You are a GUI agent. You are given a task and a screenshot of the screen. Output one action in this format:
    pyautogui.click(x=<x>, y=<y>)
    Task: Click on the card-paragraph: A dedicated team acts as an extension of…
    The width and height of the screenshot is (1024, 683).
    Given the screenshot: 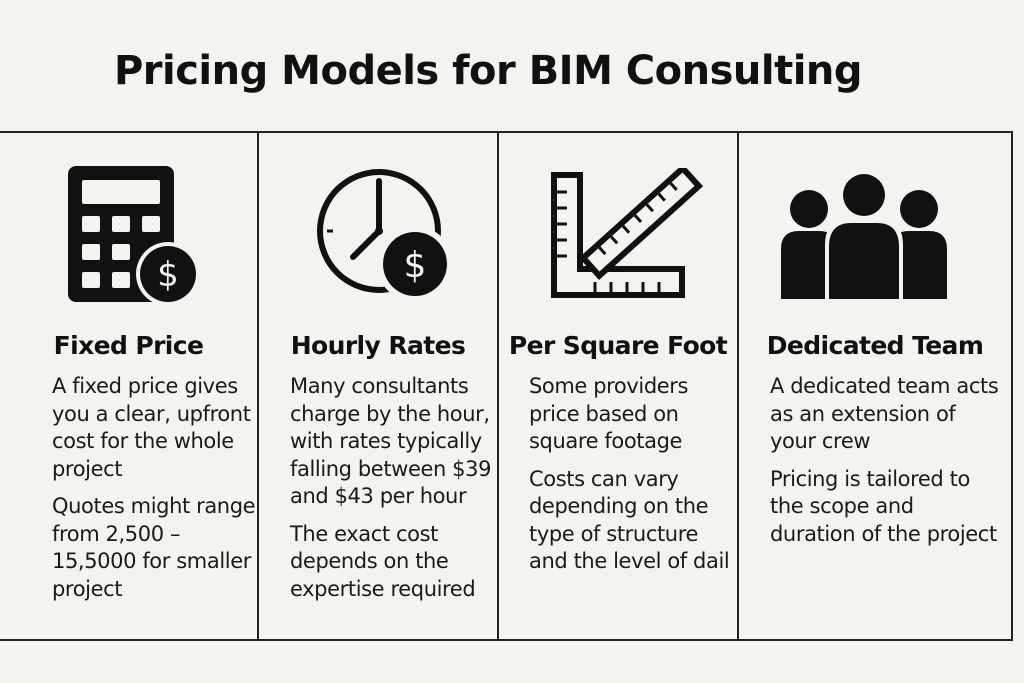 What is the action you would take?
    pyautogui.click(x=884, y=413)
    